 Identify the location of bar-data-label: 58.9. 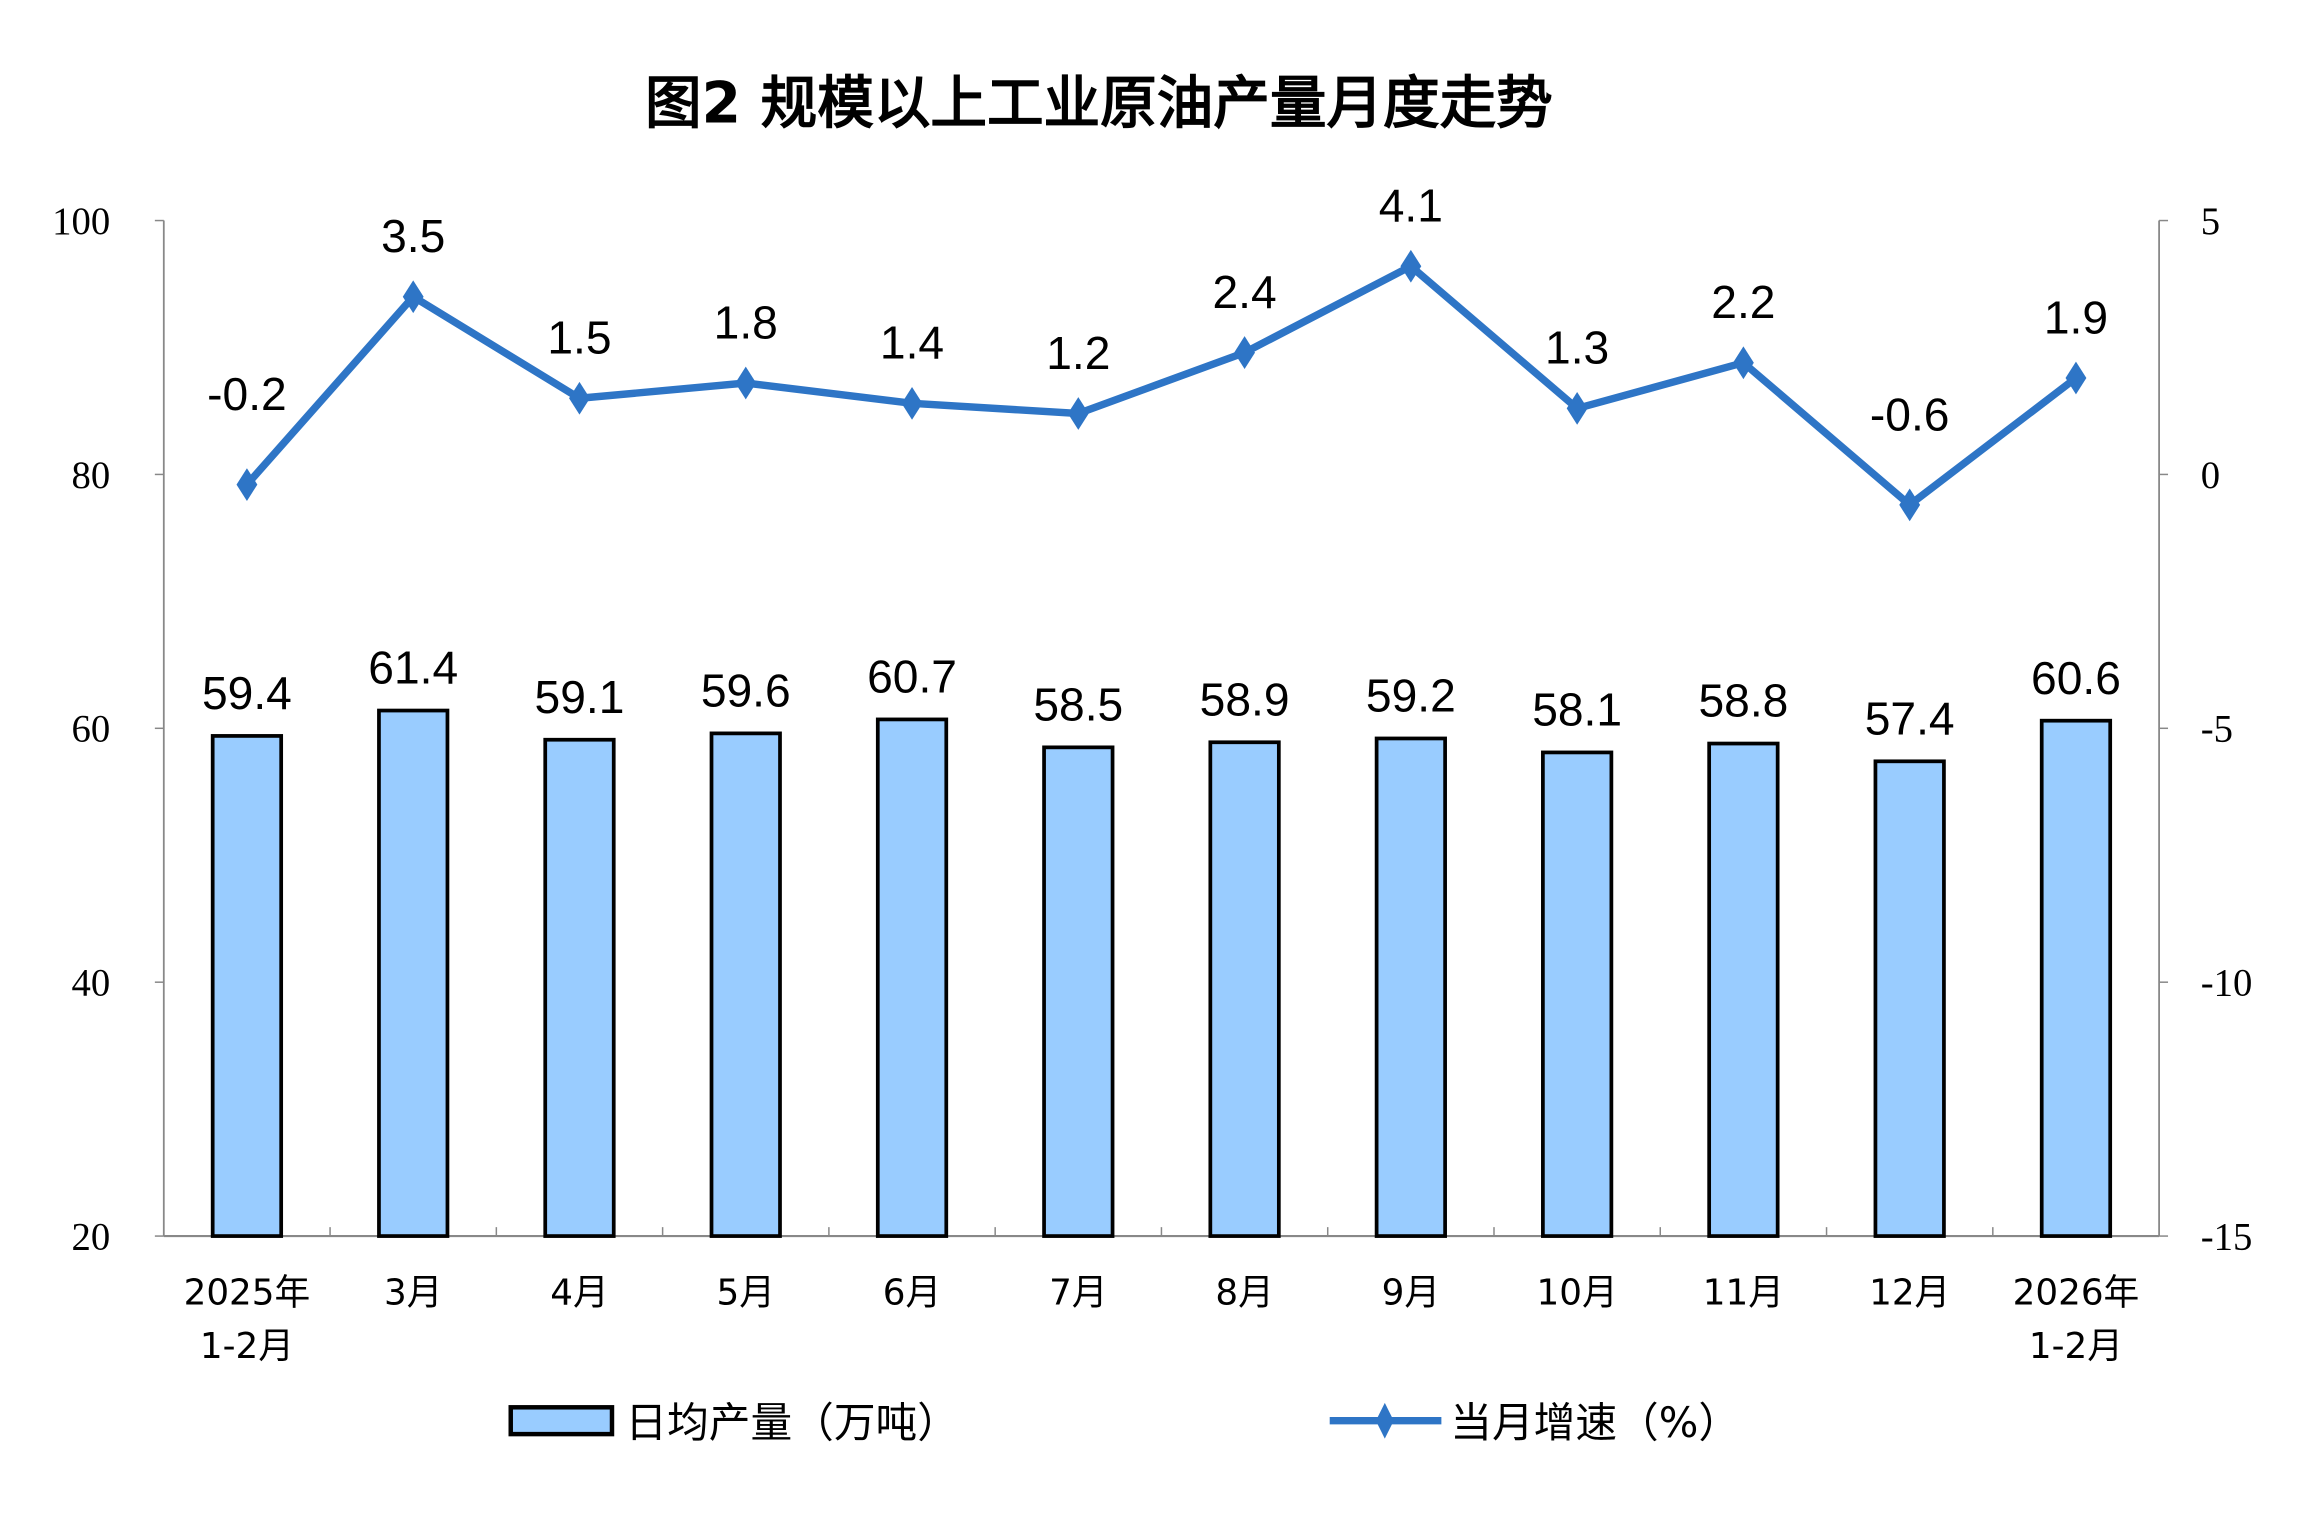
(1245, 699).